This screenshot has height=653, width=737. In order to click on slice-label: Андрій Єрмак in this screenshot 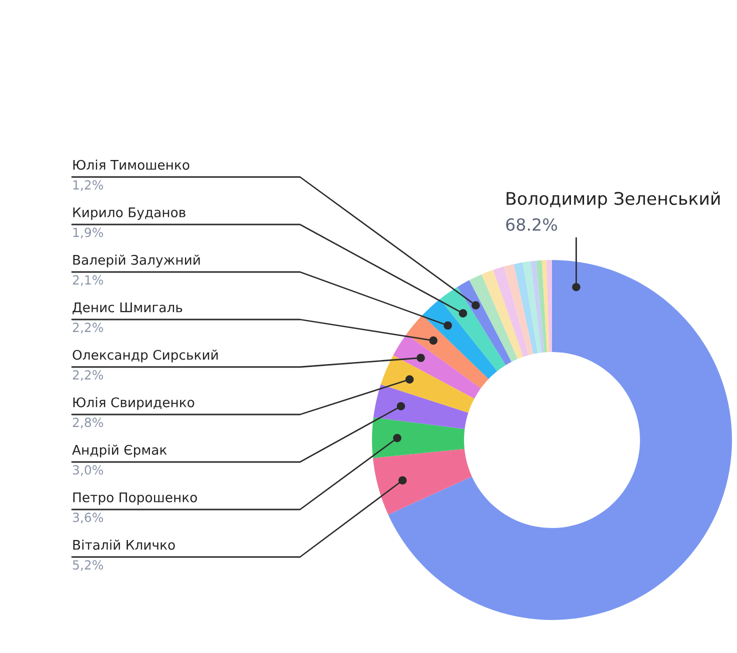, I will do `click(119, 451)`.